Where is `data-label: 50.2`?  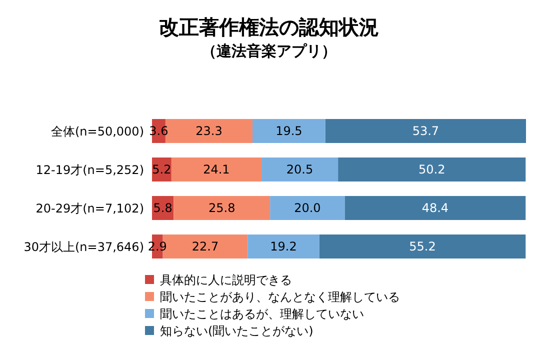 data-label: 50.2 is located at coordinates (432, 169).